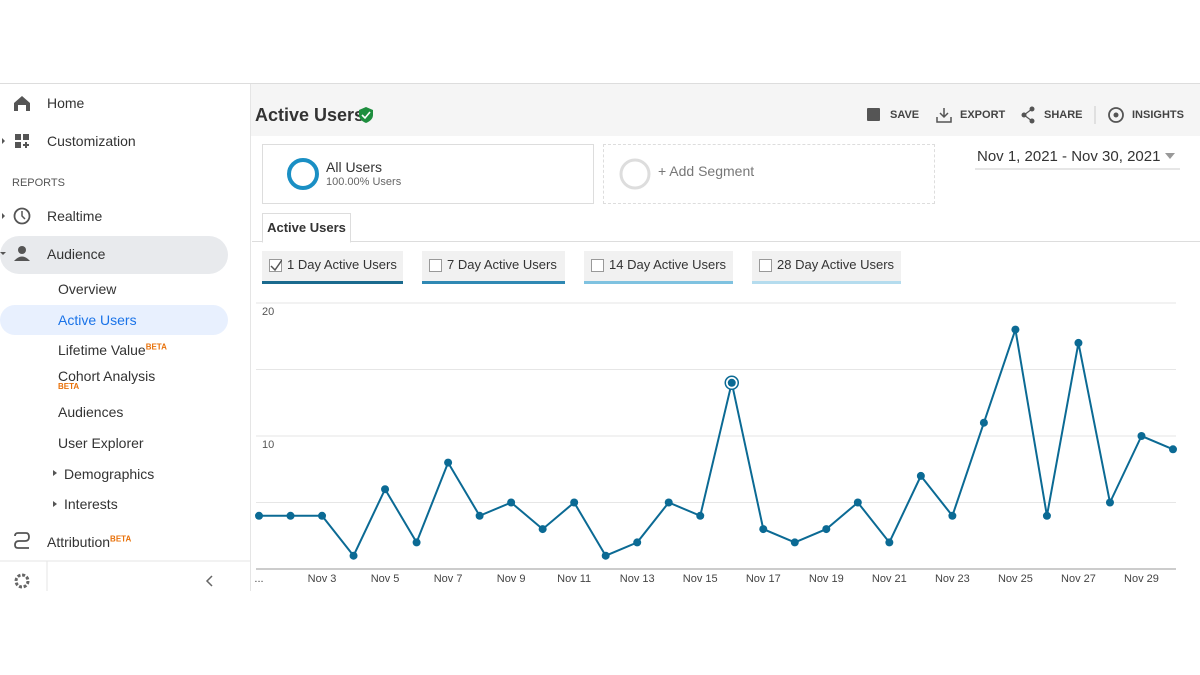 Image resolution: width=1200 pixels, height=675 pixels. What do you see at coordinates (493, 267) in the screenshot?
I see `metric-toggle: 7 Day Active Users` at bounding box center [493, 267].